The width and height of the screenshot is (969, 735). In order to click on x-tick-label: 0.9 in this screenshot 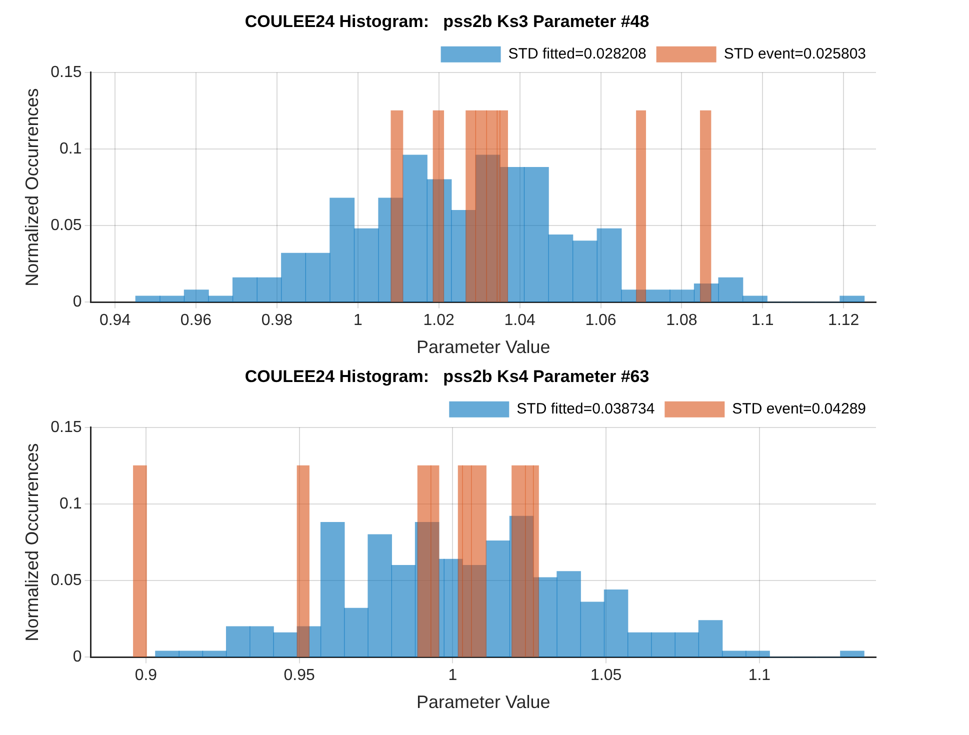, I will do `click(146, 675)`.